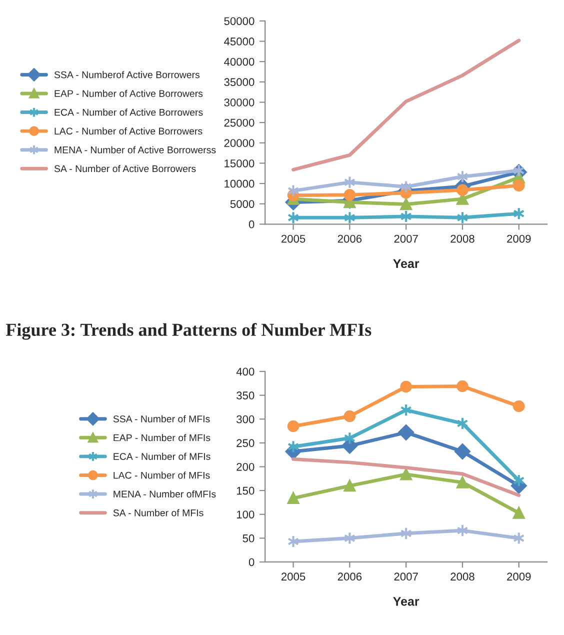 This screenshot has height=635, width=564. What do you see at coordinates (239, 82) in the screenshot?
I see `y-tick-label: 35000` at bounding box center [239, 82].